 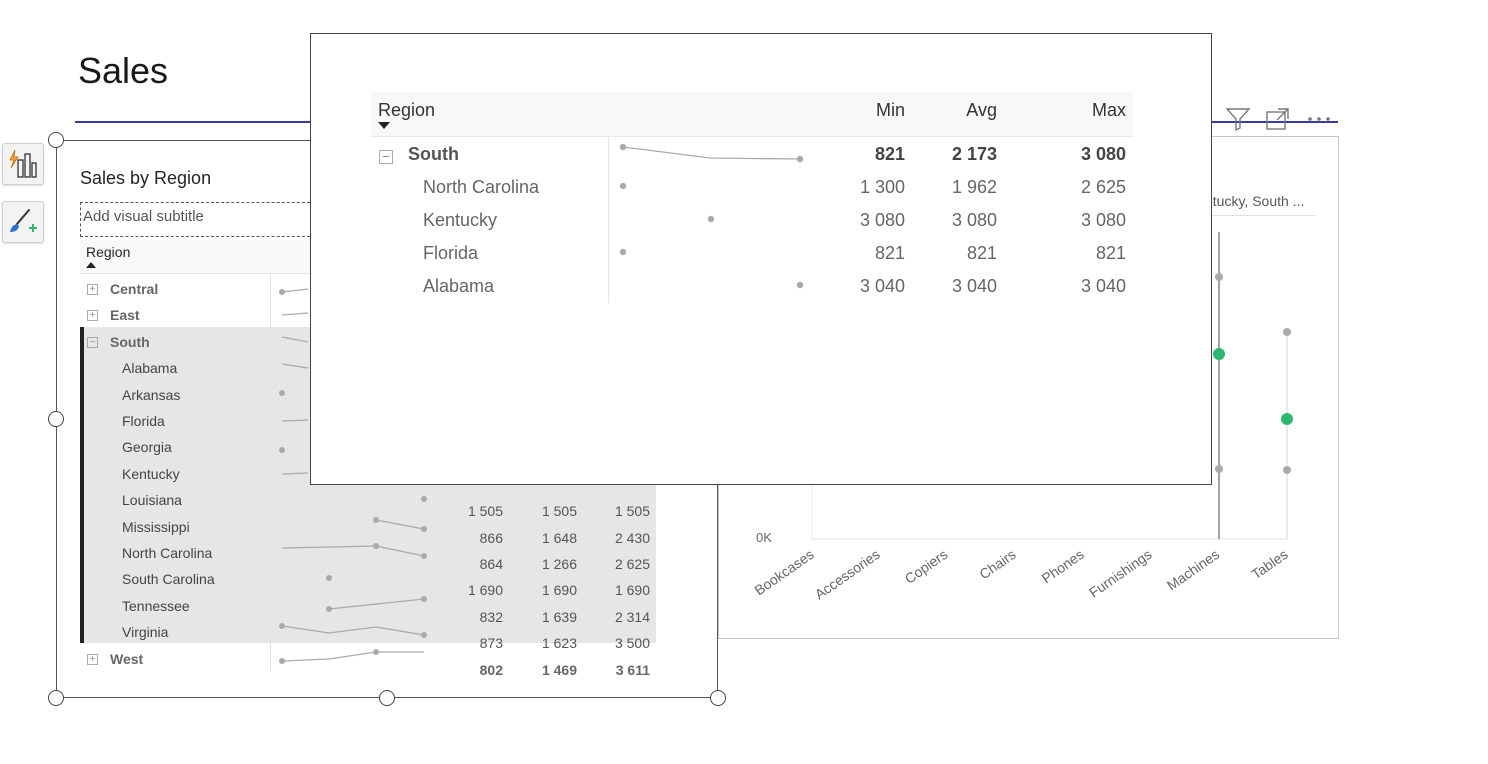 What do you see at coordinates (559, 538) in the screenshot?
I see `cell-avg: 1 648` at bounding box center [559, 538].